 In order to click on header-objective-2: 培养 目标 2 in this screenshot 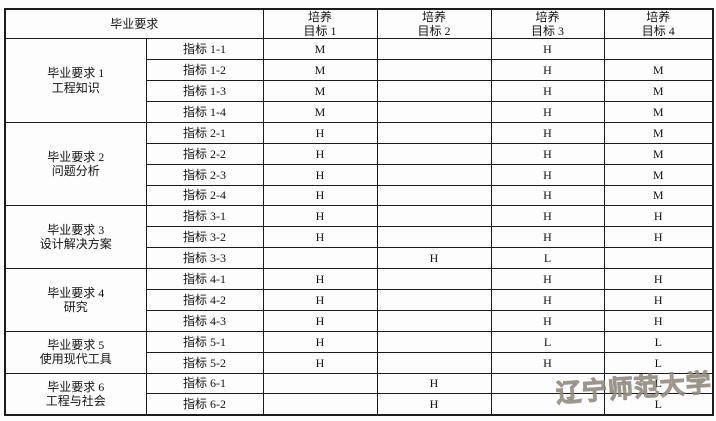, I will do `click(434, 24)`.